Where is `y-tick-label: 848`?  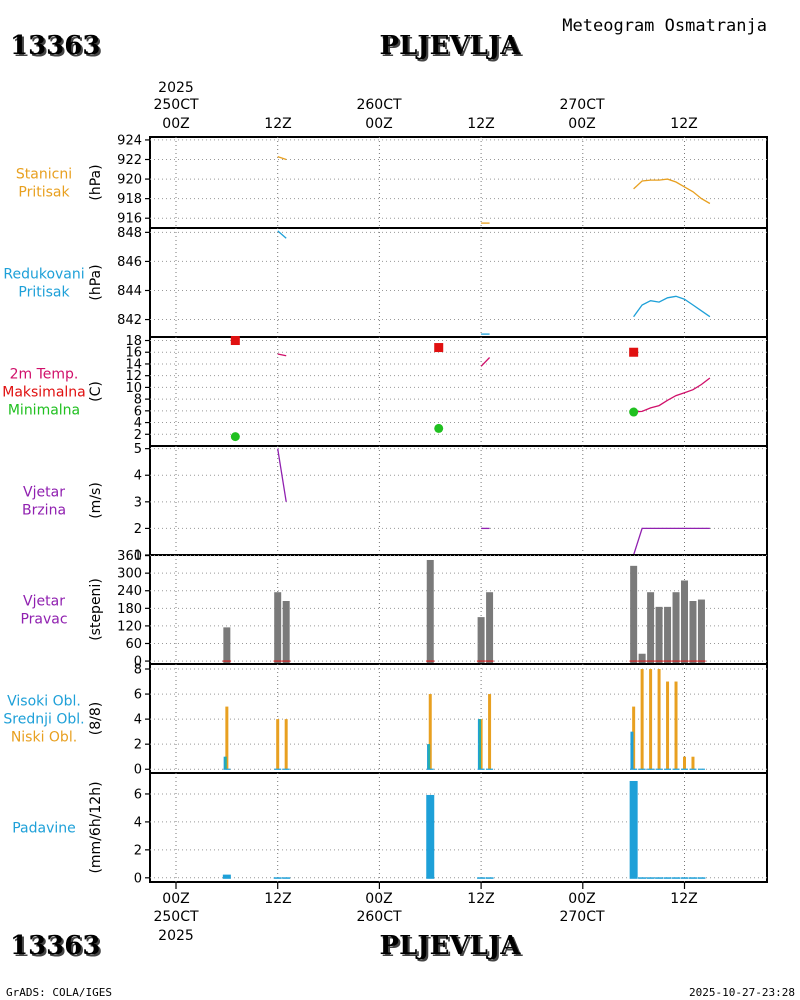
y-tick-label: 848 is located at coordinates (129, 233).